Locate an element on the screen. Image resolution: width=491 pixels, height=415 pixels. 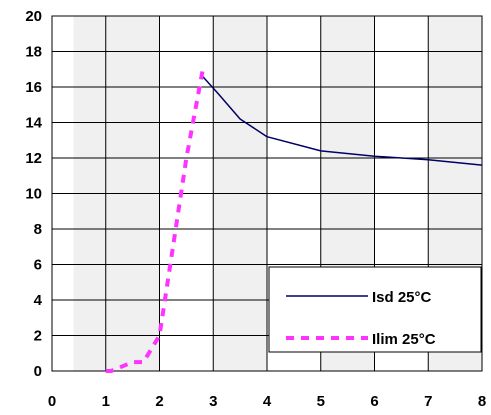
series-line-isd is located at coordinates (342, 120).